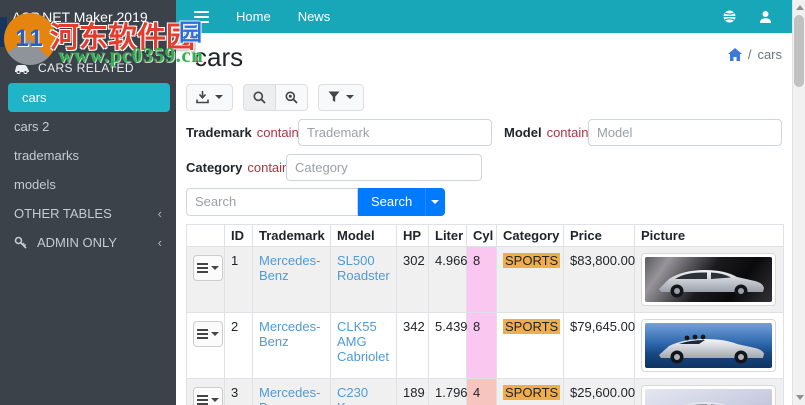  What do you see at coordinates (238, 345) in the screenshot?
I see `cell-id: 2` at bounding box center [238, 345].